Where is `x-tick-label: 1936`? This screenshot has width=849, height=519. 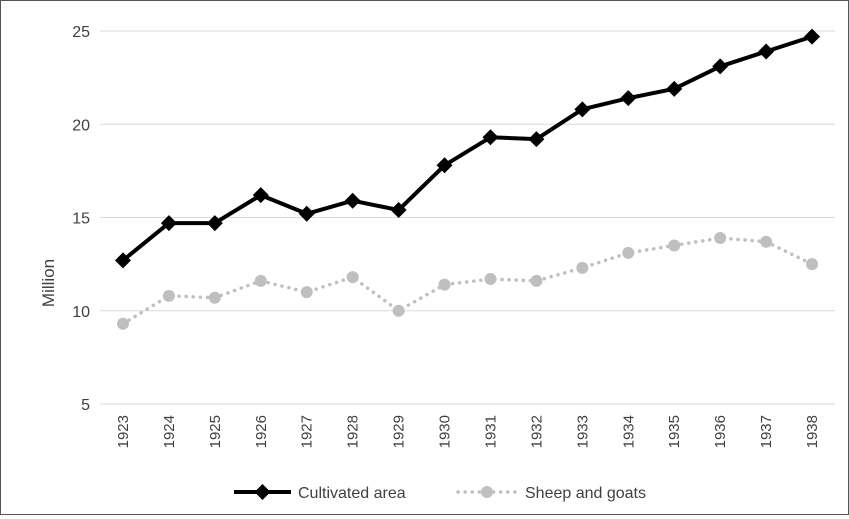
x-tick-label: 1936 is located at coordinates (720, 431).